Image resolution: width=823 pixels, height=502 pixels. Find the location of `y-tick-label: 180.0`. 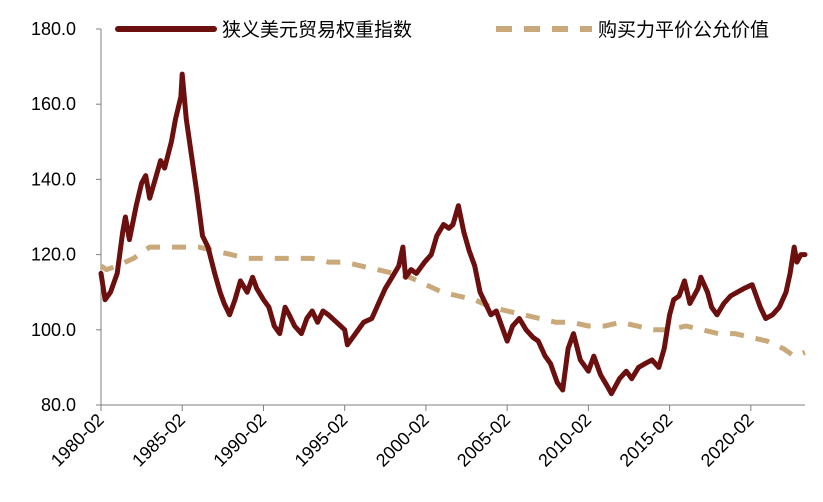

y-tick-label: 180.0 is located at coordinates (53, 29).